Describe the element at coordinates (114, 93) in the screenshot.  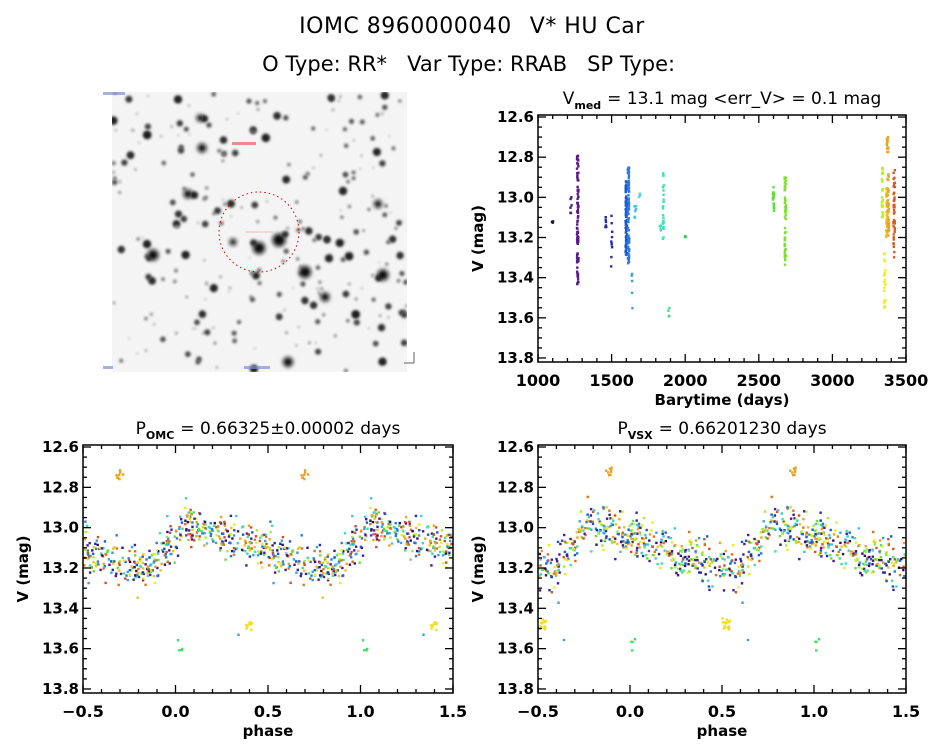
I see `finder-label-top-left` at that location.